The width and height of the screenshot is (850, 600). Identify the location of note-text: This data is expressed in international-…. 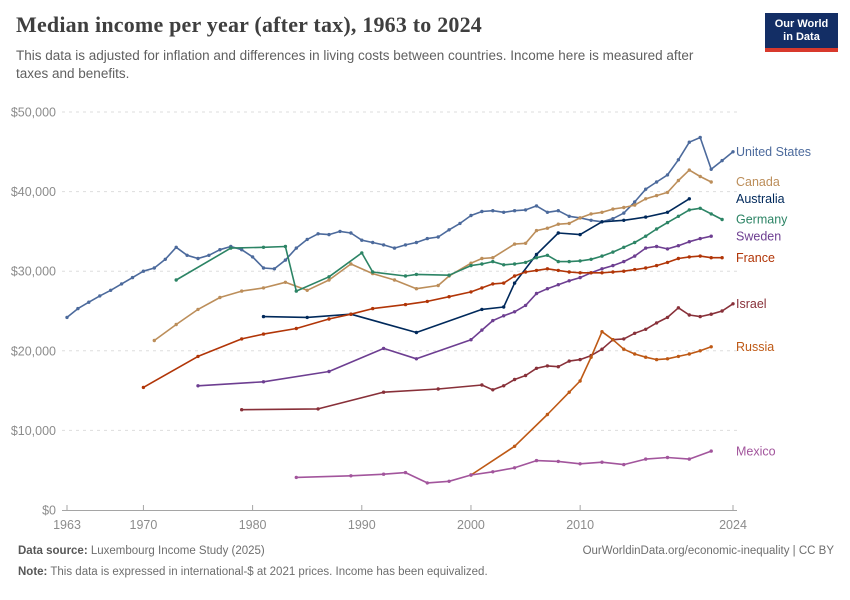
(269, 572).